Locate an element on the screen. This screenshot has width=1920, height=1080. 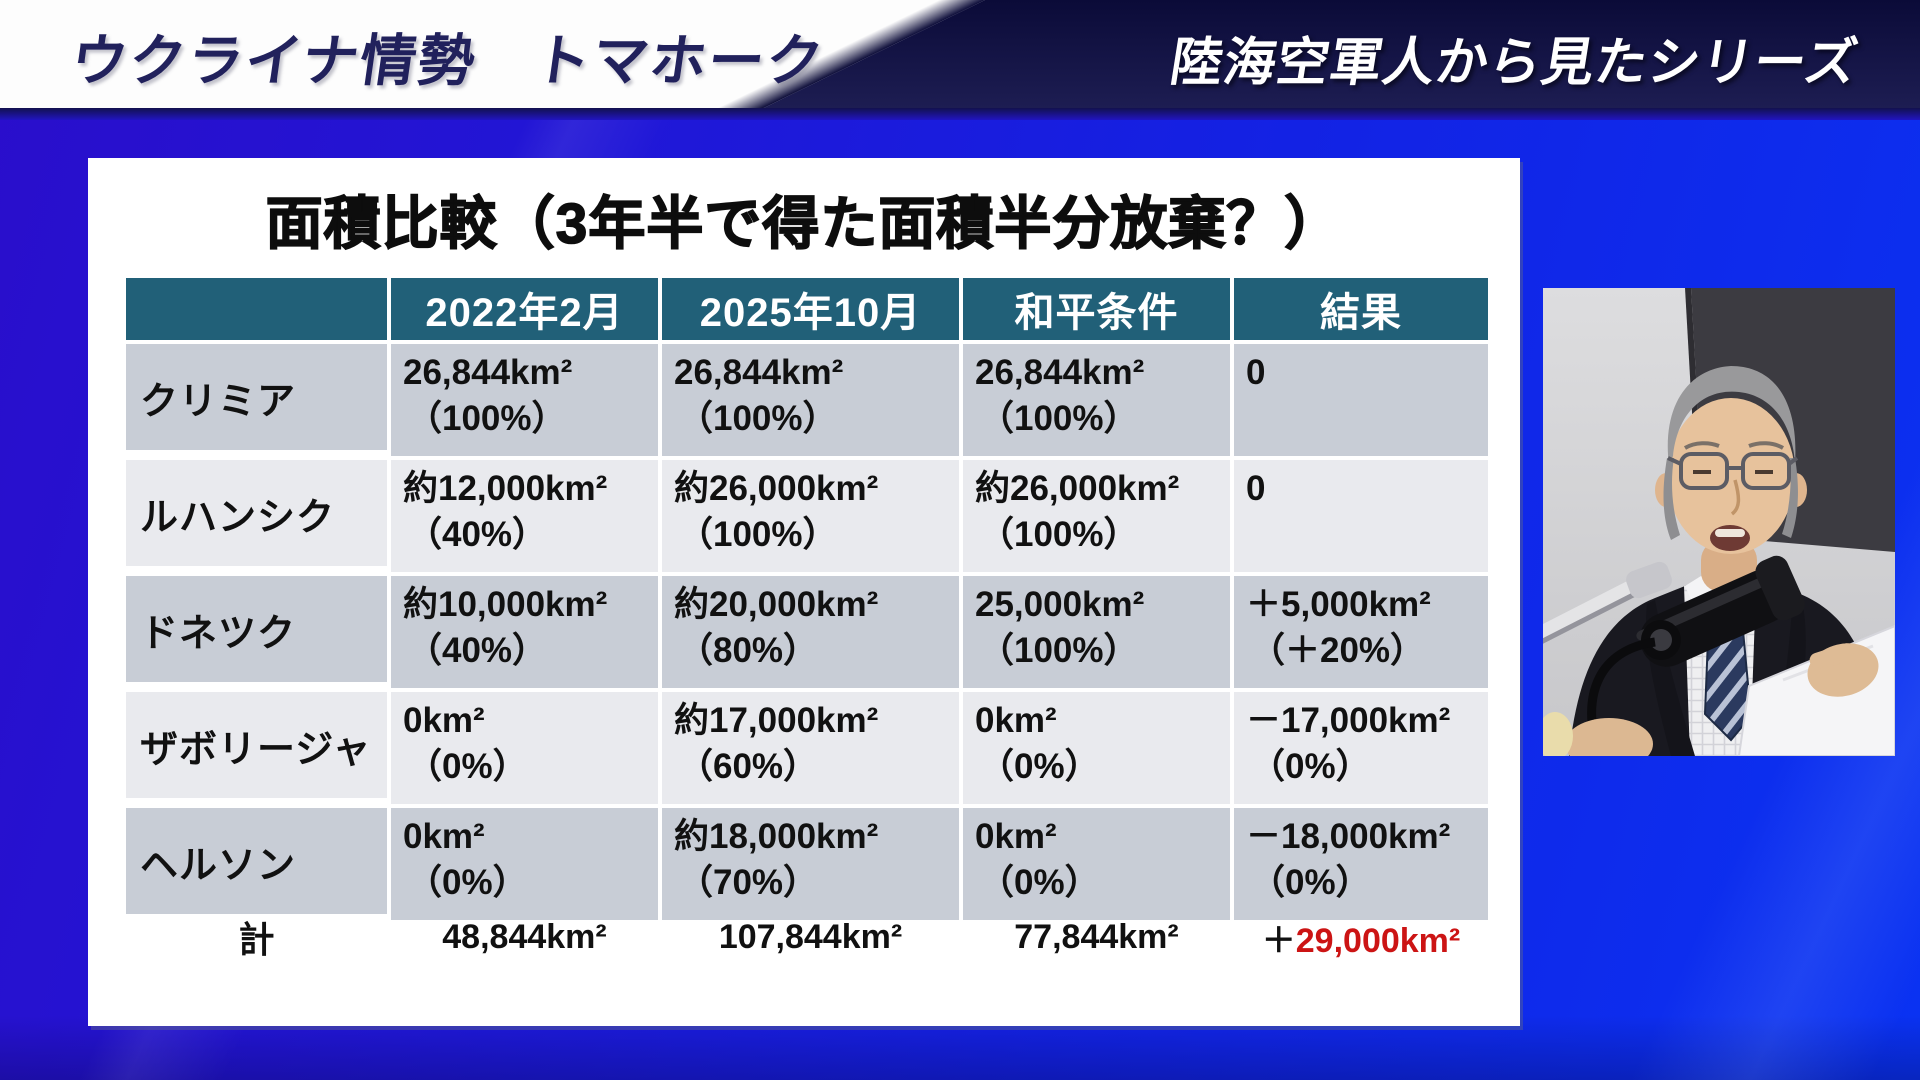
glasses is located at coordinates (1733, 471).